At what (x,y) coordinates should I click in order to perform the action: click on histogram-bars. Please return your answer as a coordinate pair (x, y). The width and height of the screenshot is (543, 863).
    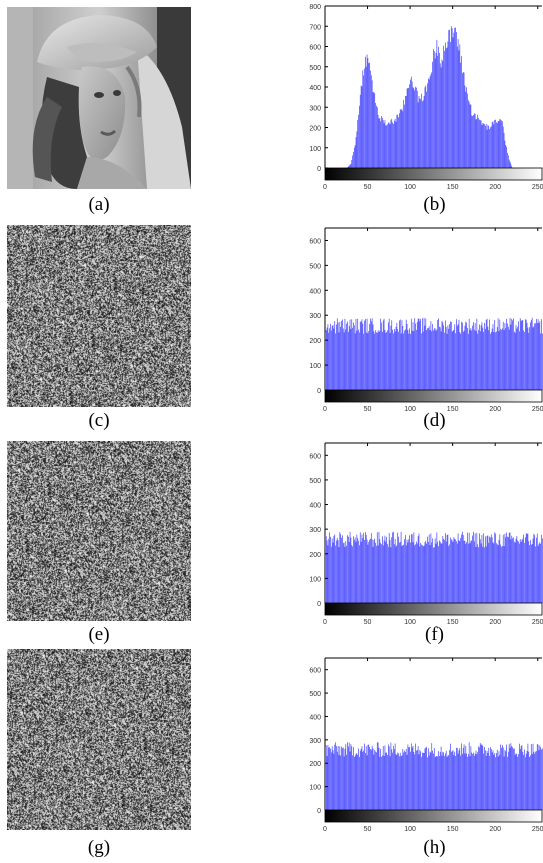
    Looking at the image, I should click on (434, 353).